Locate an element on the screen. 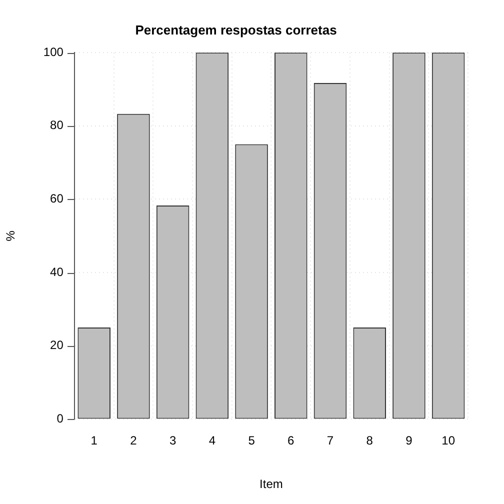 The height and width of the screenshot is (504, 504). y-tick-label: 0 is located at coordinates (60, 419).